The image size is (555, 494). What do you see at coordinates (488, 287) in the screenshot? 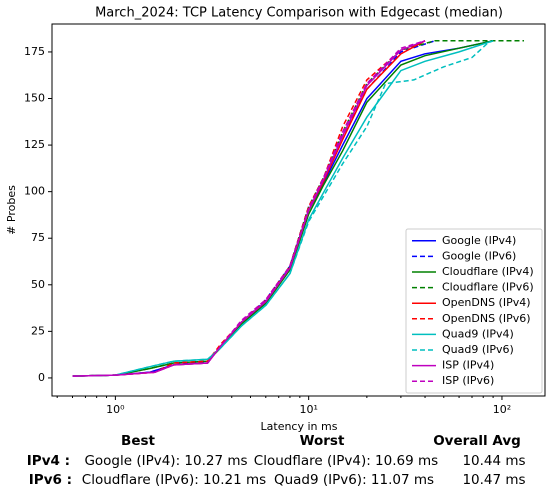
I see `legend-label: Cloudflare (IPv6)` at bounding box center [488, 287].